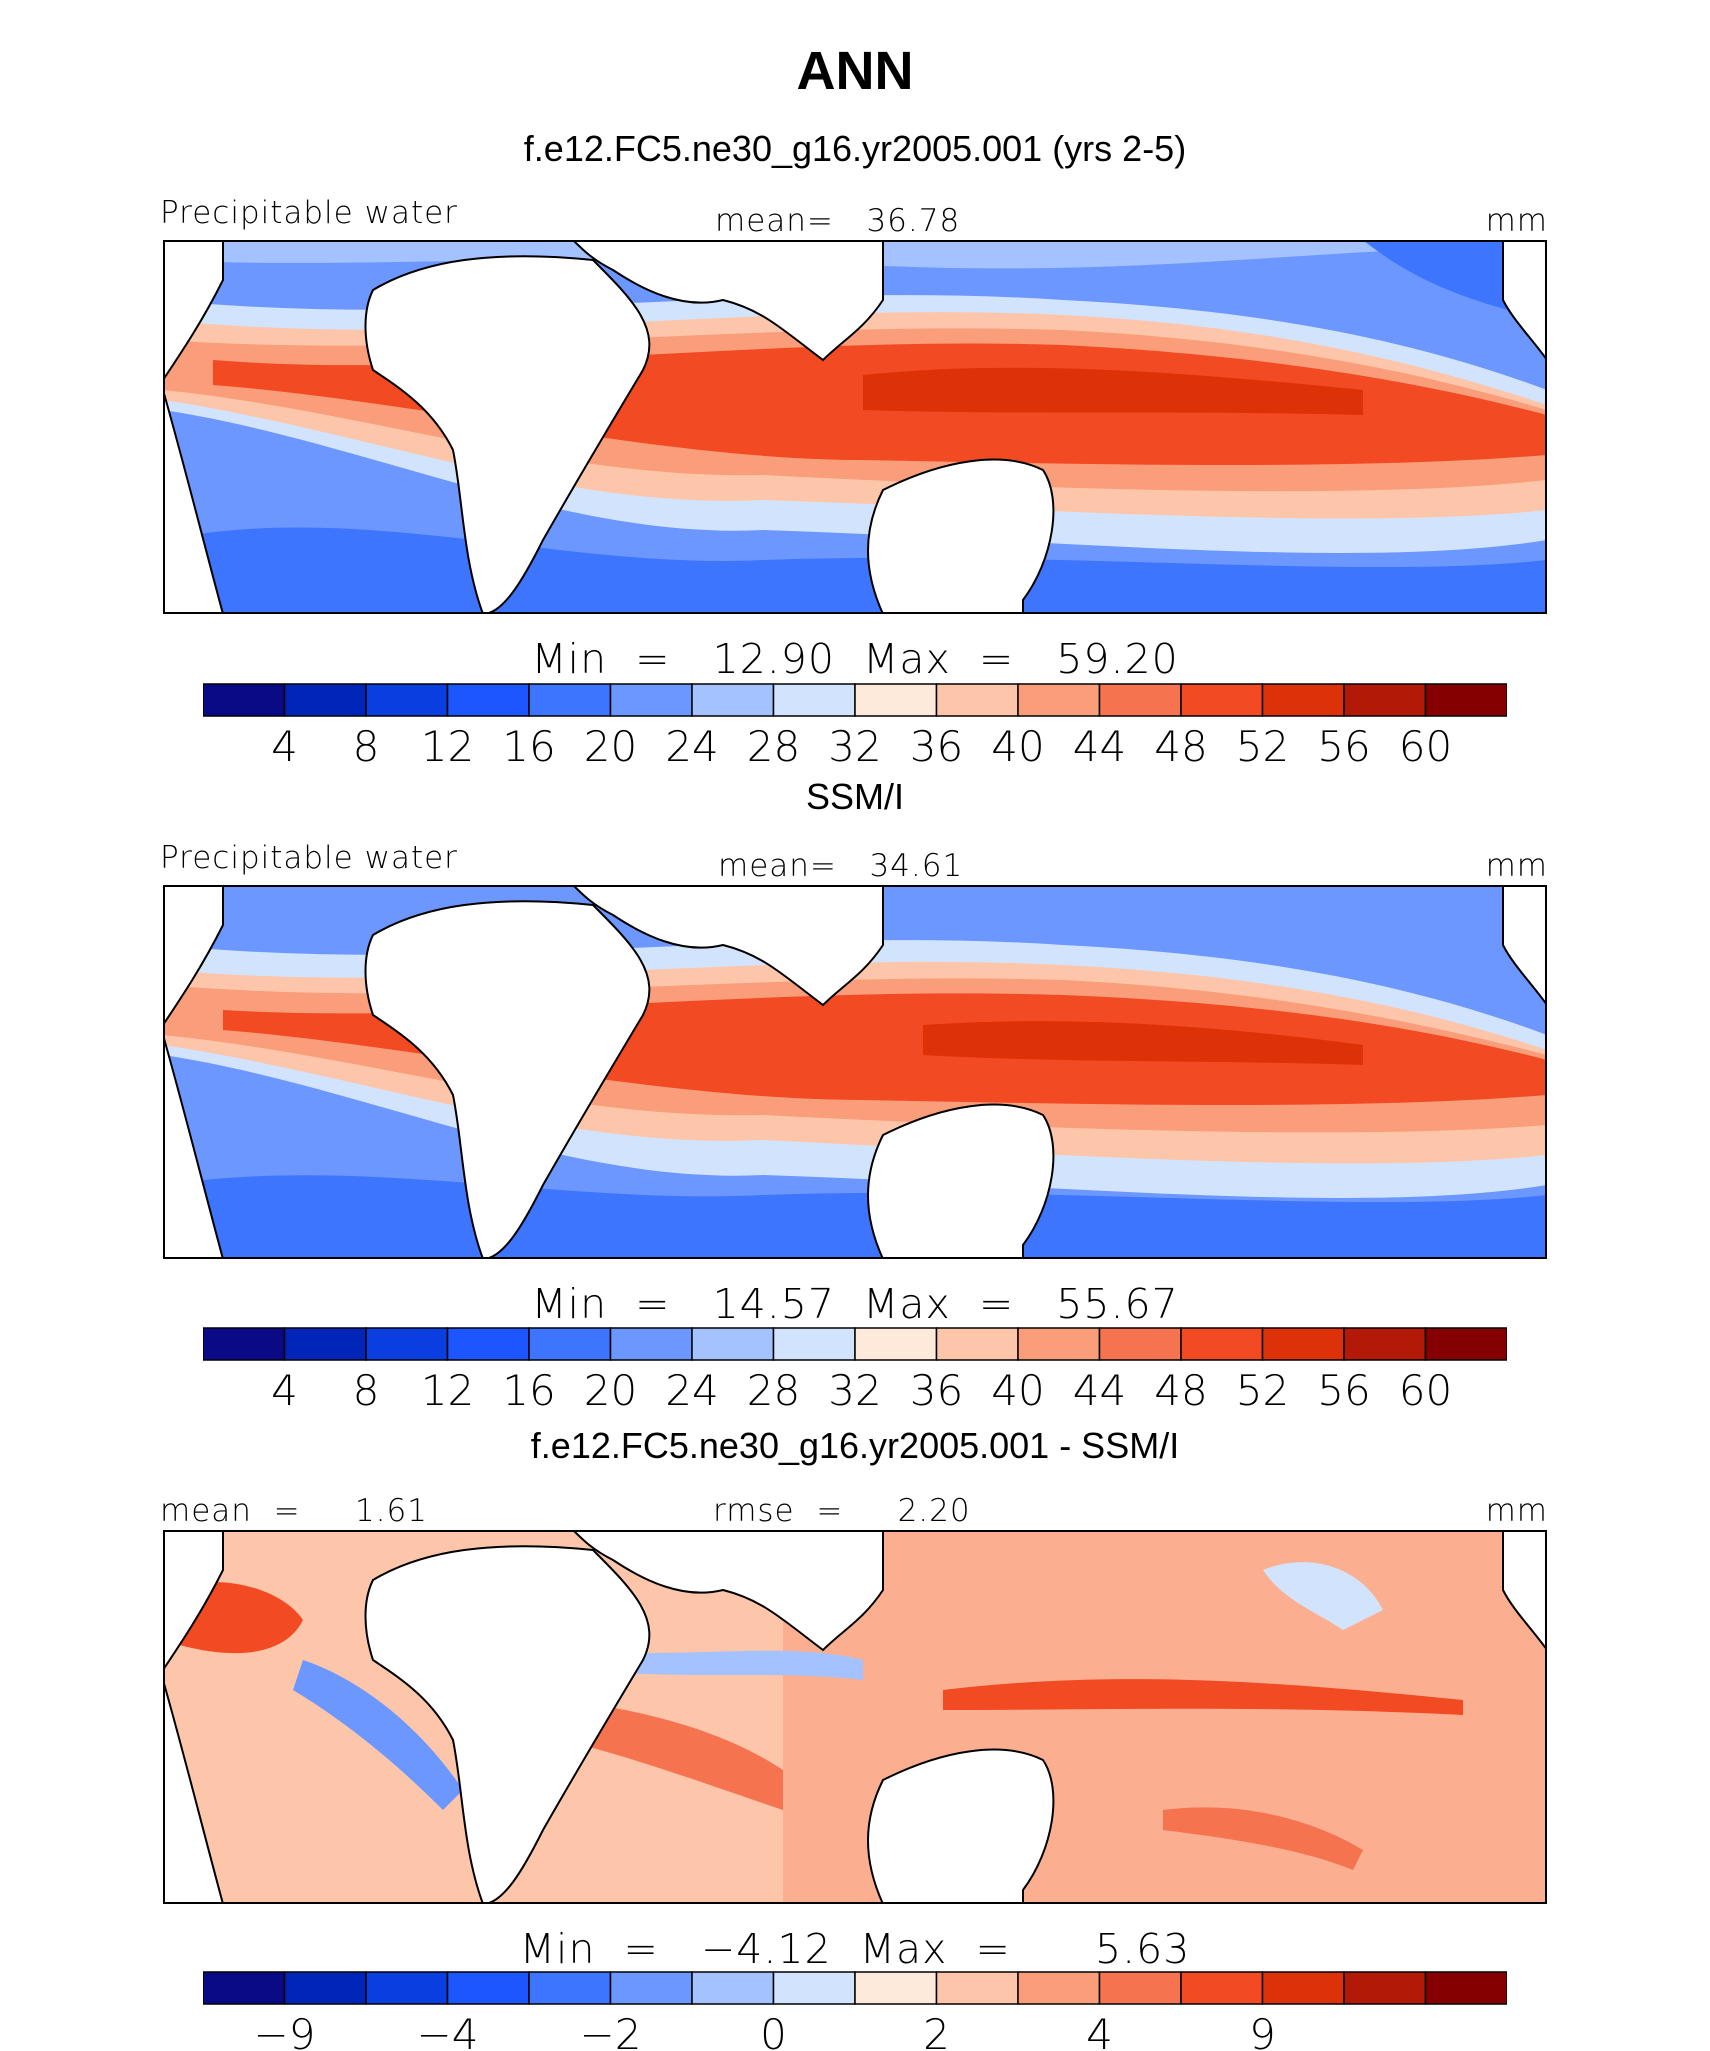  I want to click on figure-title: ANN, so click(855, 71).